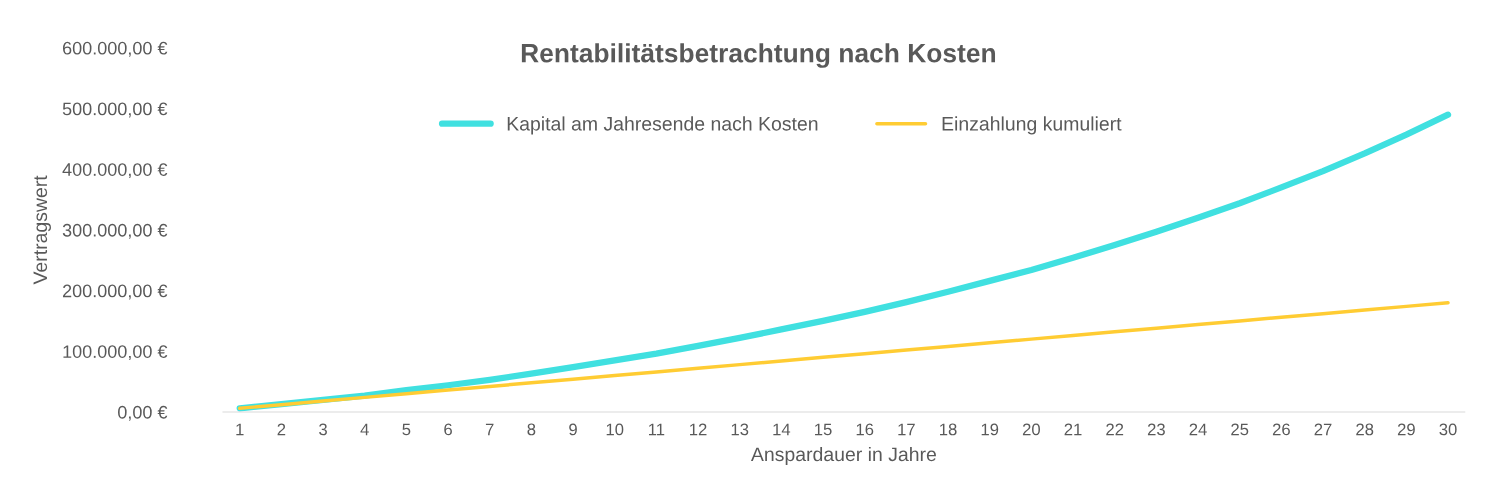  Describe the element at coordinates (948, 429) in the screenshot. I see `x-tick-label: 18` at that location.